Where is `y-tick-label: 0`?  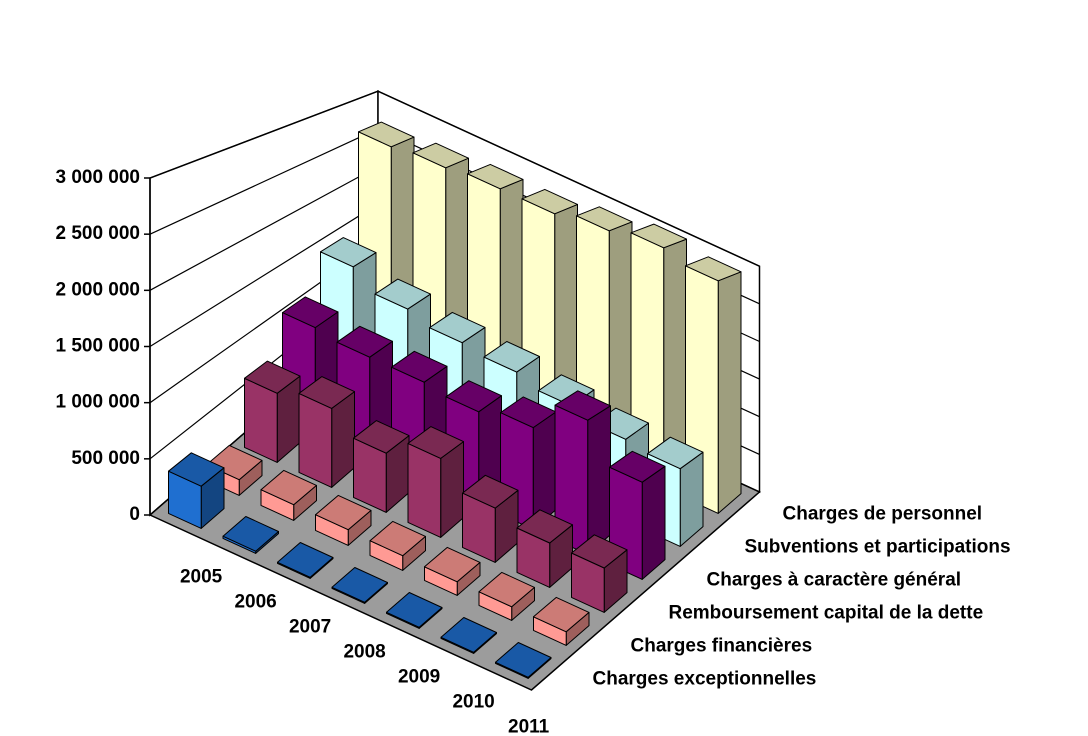 y-tick-label: 0 is located at coordinates (134, 514).